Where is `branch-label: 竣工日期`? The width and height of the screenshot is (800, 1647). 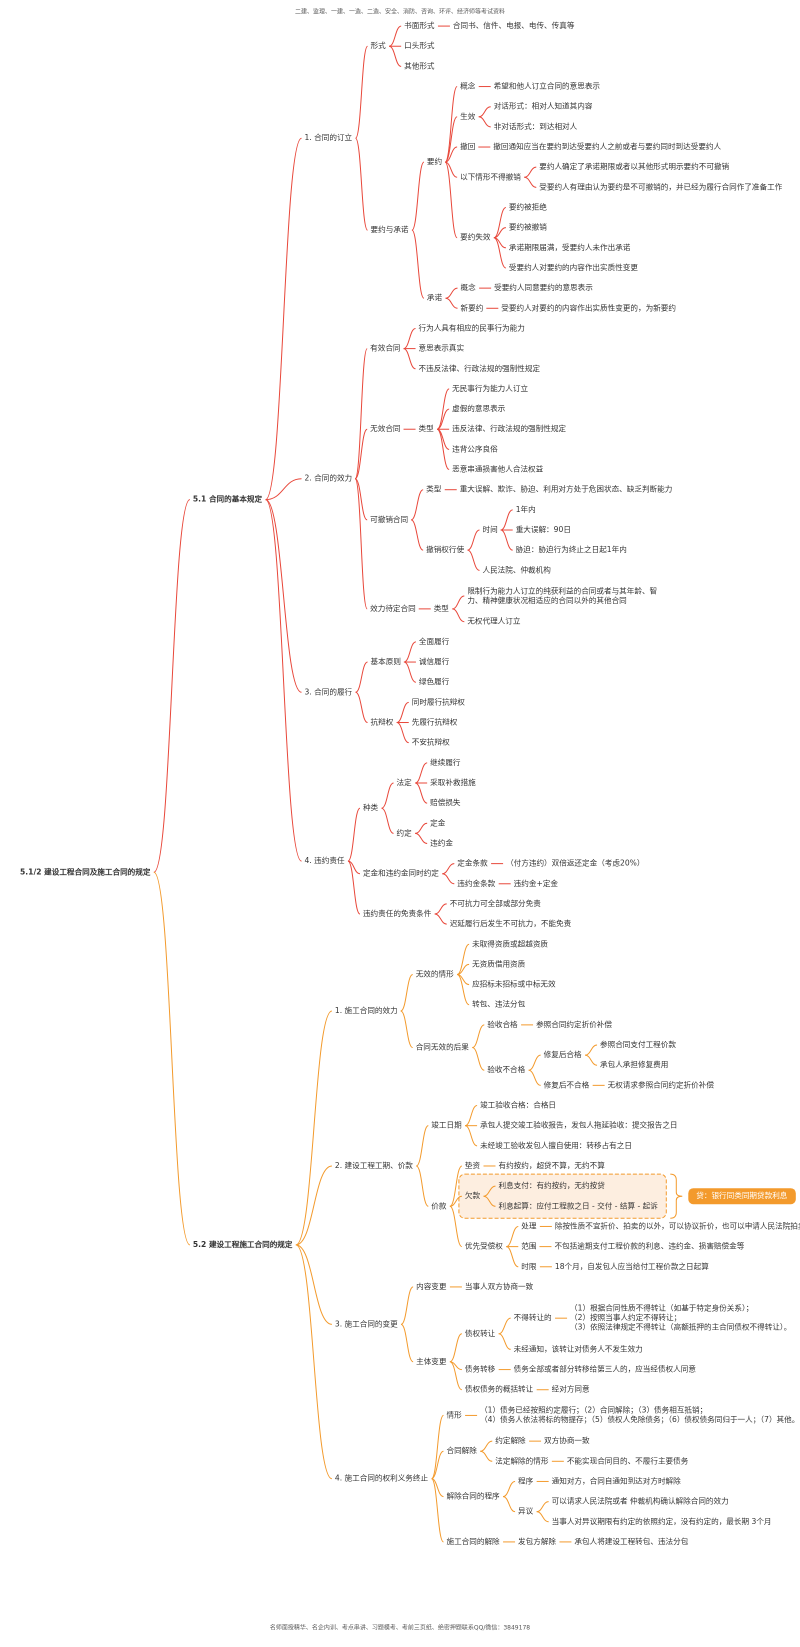 branch-label: 竣工日期 is located at coordinates (446, 1125).